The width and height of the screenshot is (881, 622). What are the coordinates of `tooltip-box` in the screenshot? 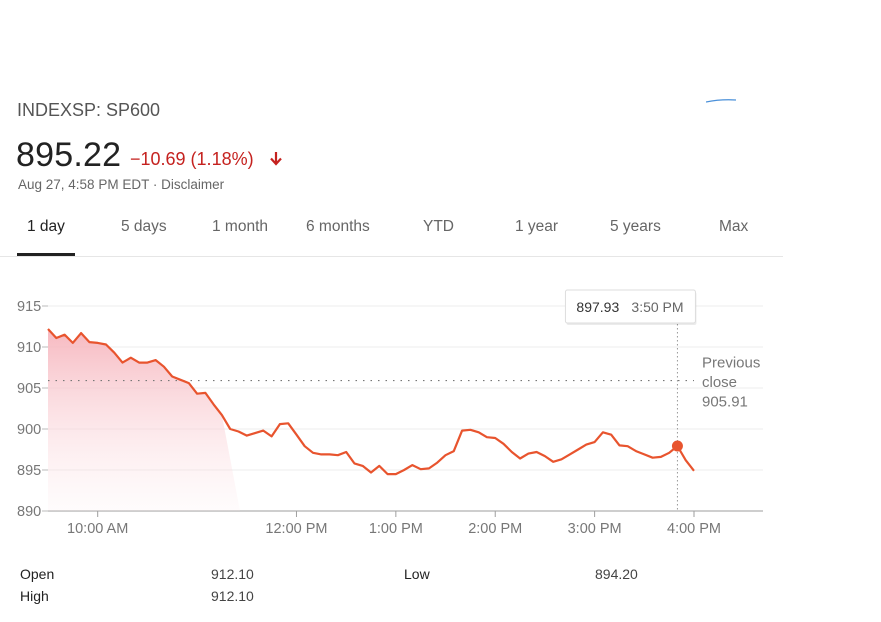 It's located at (630, 306).